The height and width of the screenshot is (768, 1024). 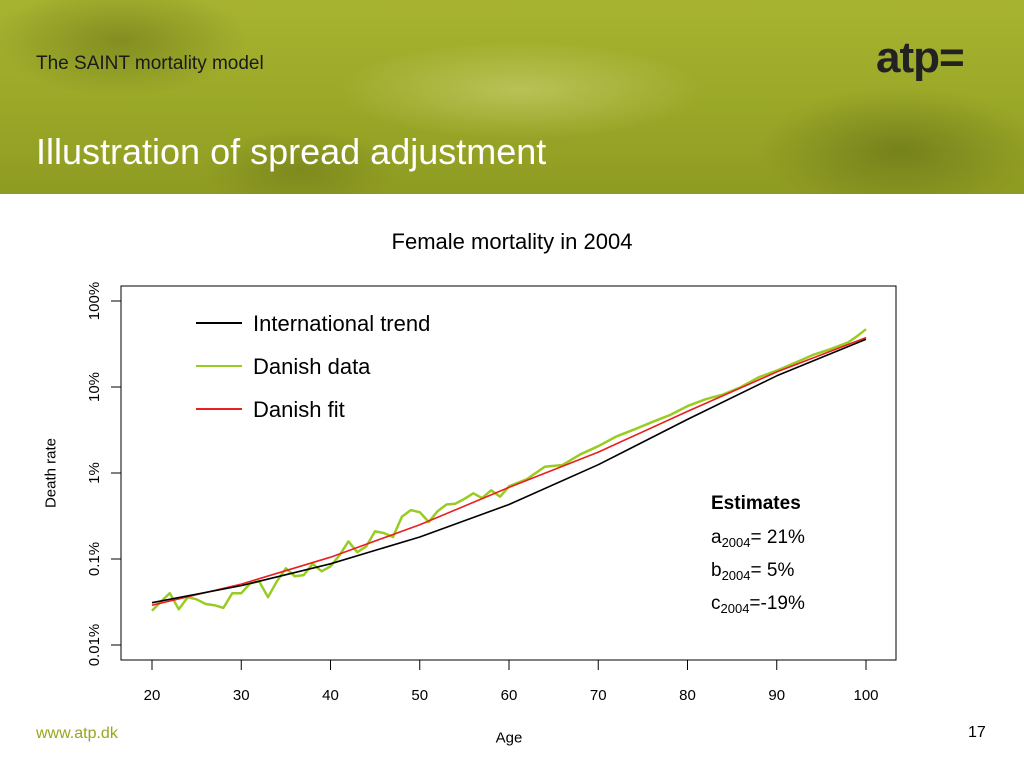 What do you see at coordinates (509, 695) in the screenshot?
I see `x-tick-label: 60` at bounding box center [509, 695].